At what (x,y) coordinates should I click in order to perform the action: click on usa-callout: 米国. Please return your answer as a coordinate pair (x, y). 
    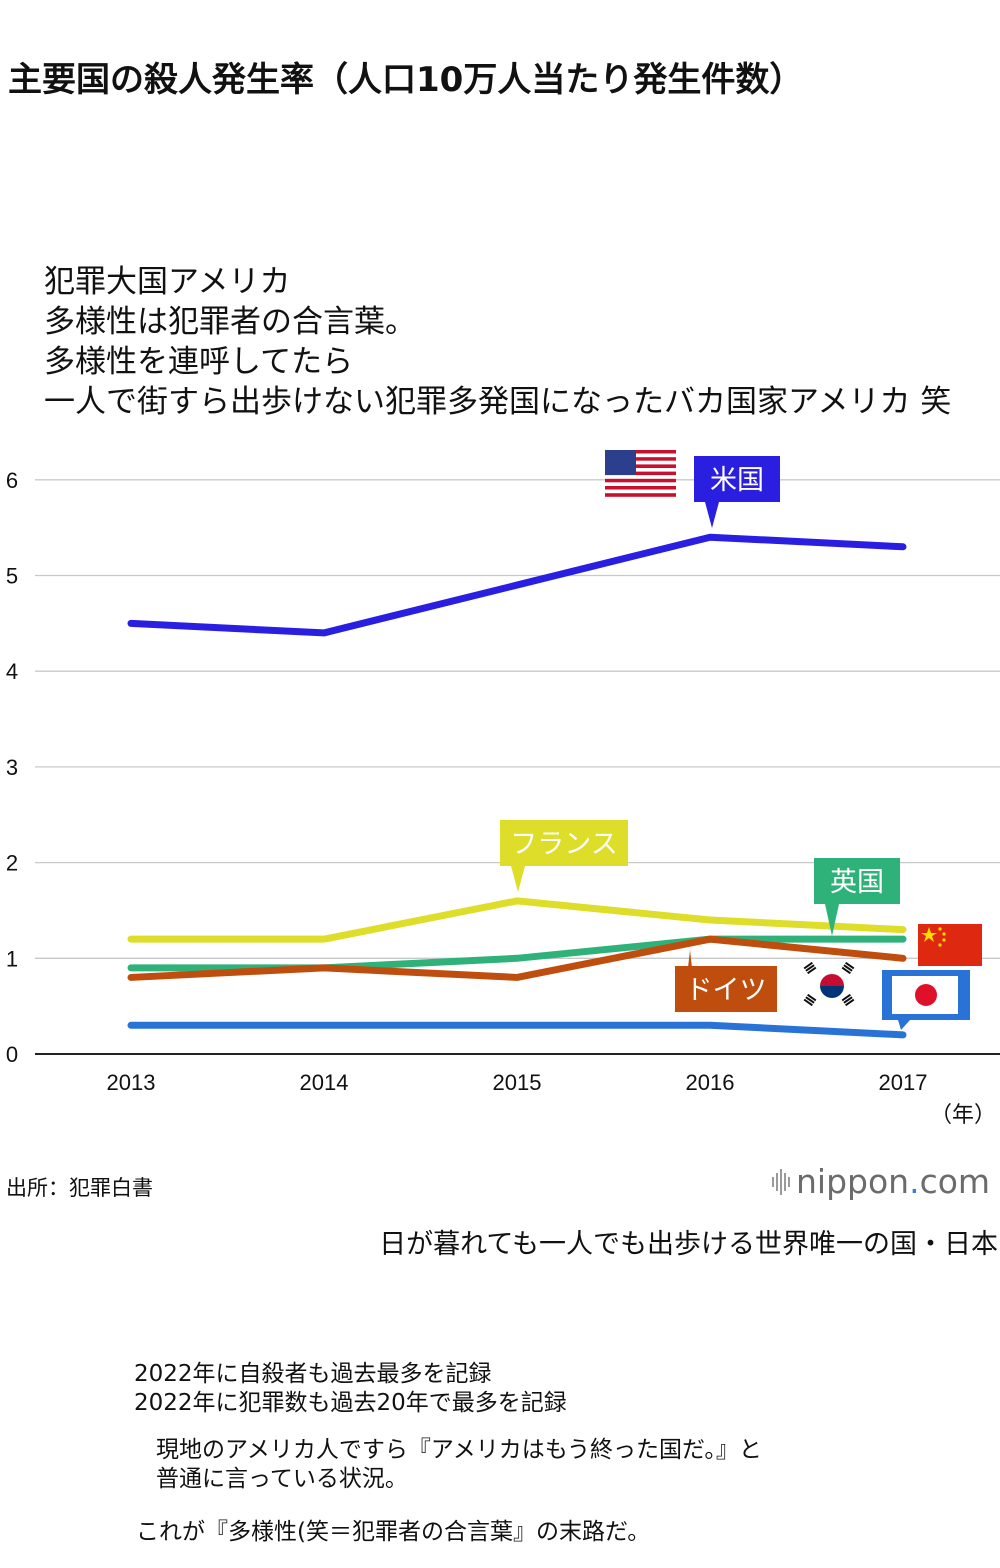
    Looking at the image, I should click on (737, 492).